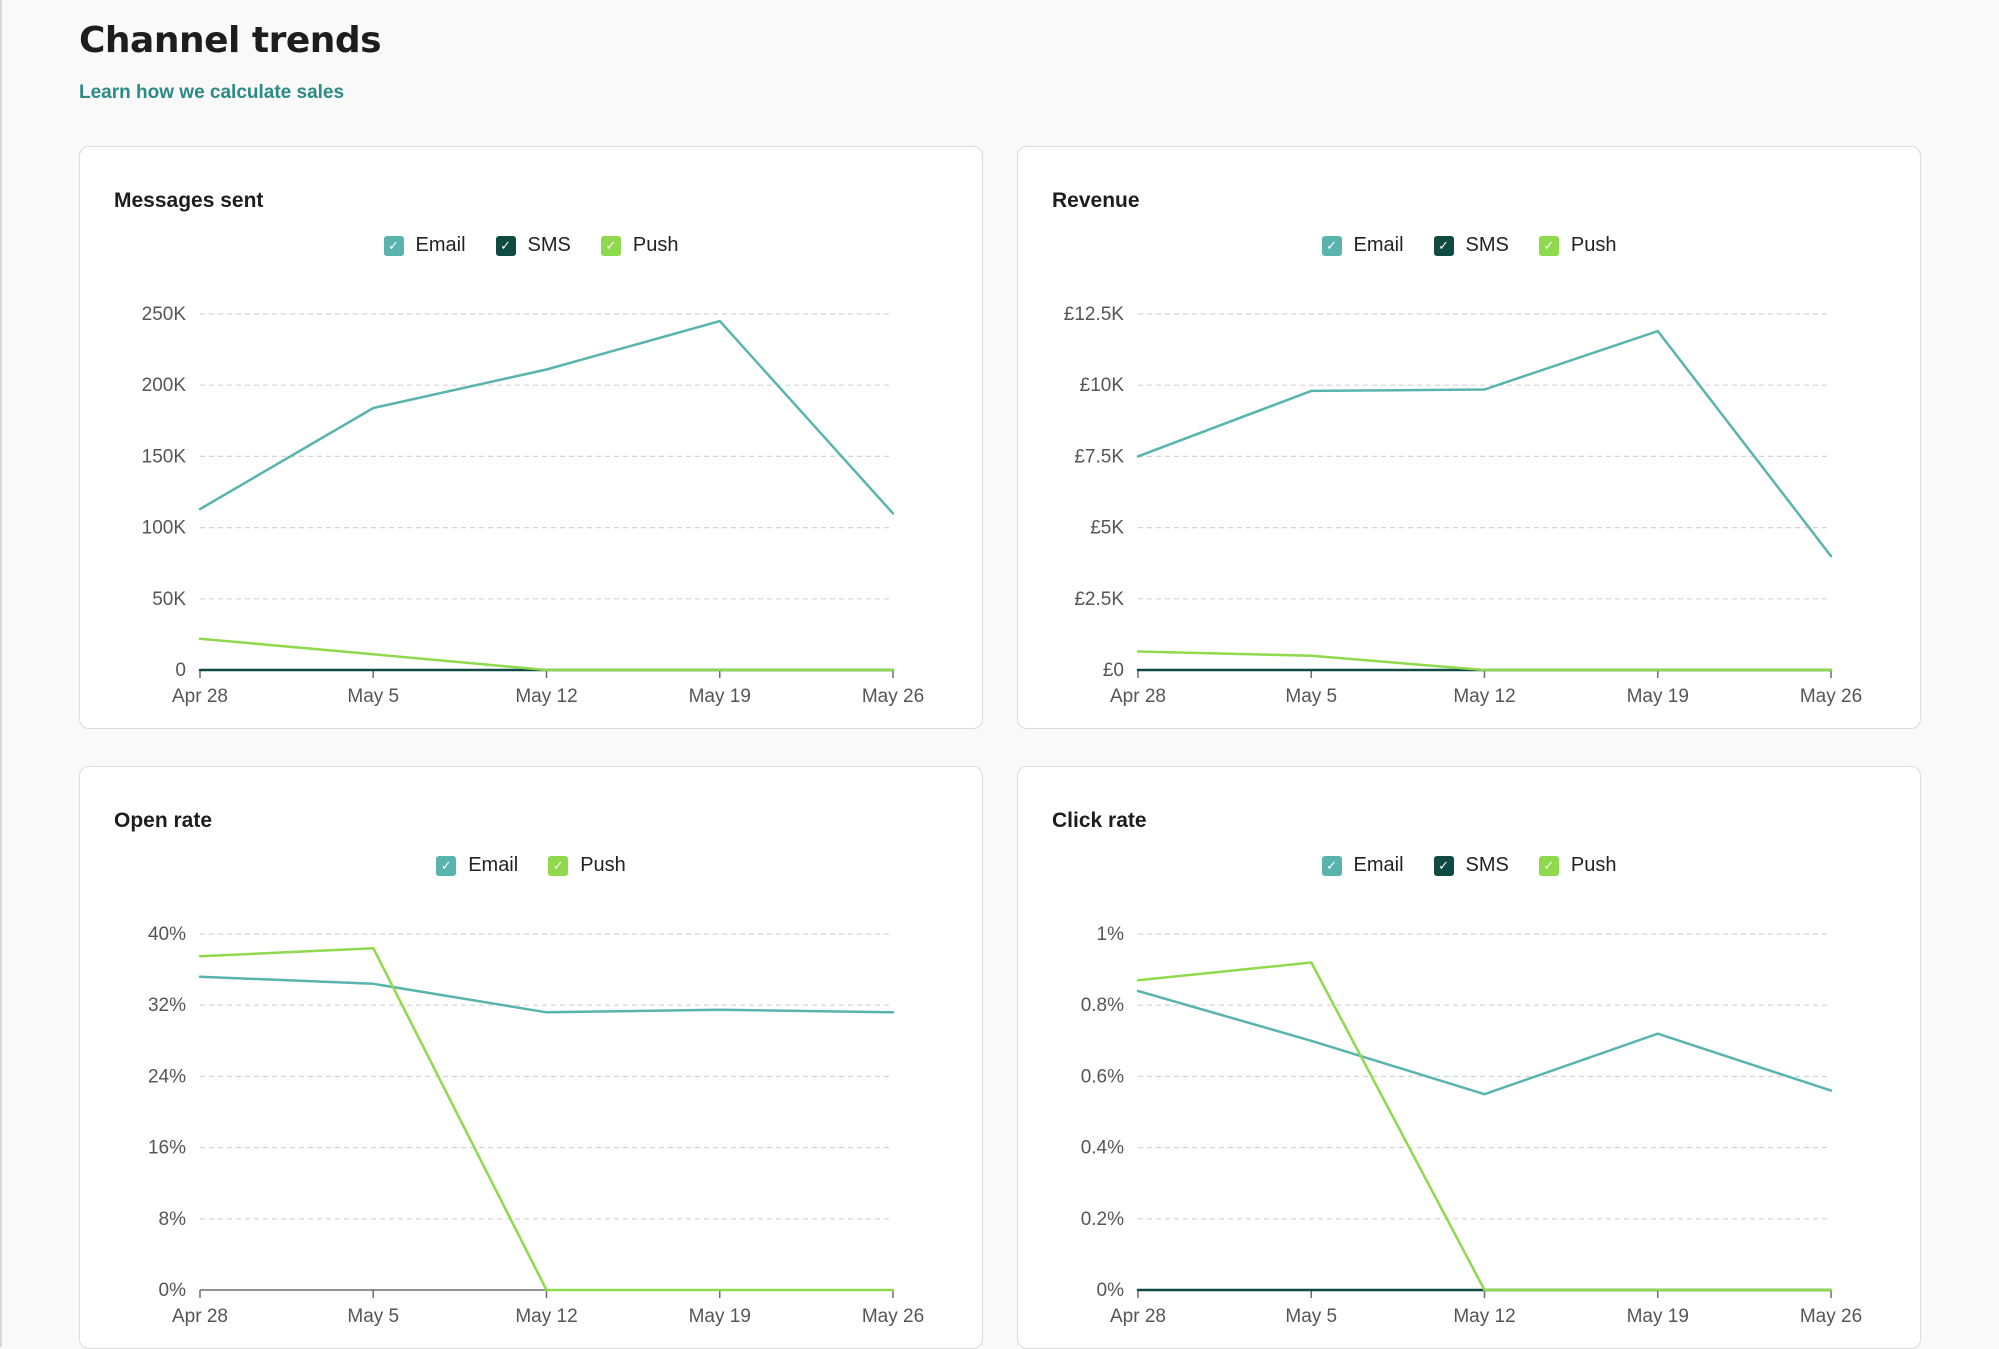  Describe the element at coordinates (1113, 670) in the screenshot. I see `y-tick-label: £0` at that location.